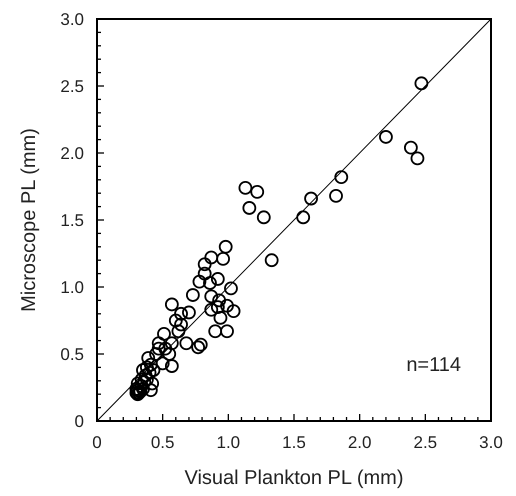 The height and width of the screenshot is (496, 516). Describe the element at coordinates (491, 442) in the screenshot. I see `x-tick-label: 3.0` at that location.